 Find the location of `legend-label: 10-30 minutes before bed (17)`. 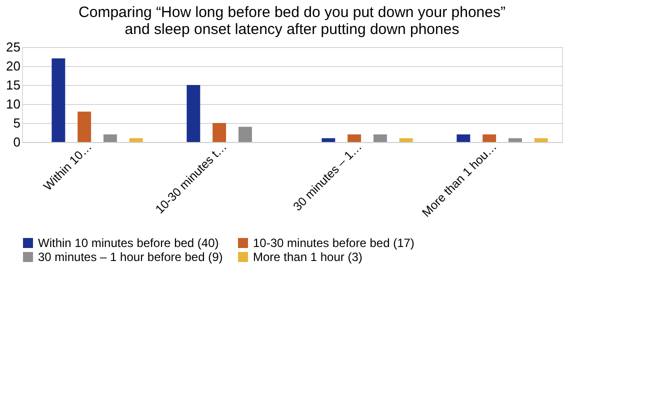

legend-label: 10-30 minutes before bed (17) is located at coordinates (333, 243).